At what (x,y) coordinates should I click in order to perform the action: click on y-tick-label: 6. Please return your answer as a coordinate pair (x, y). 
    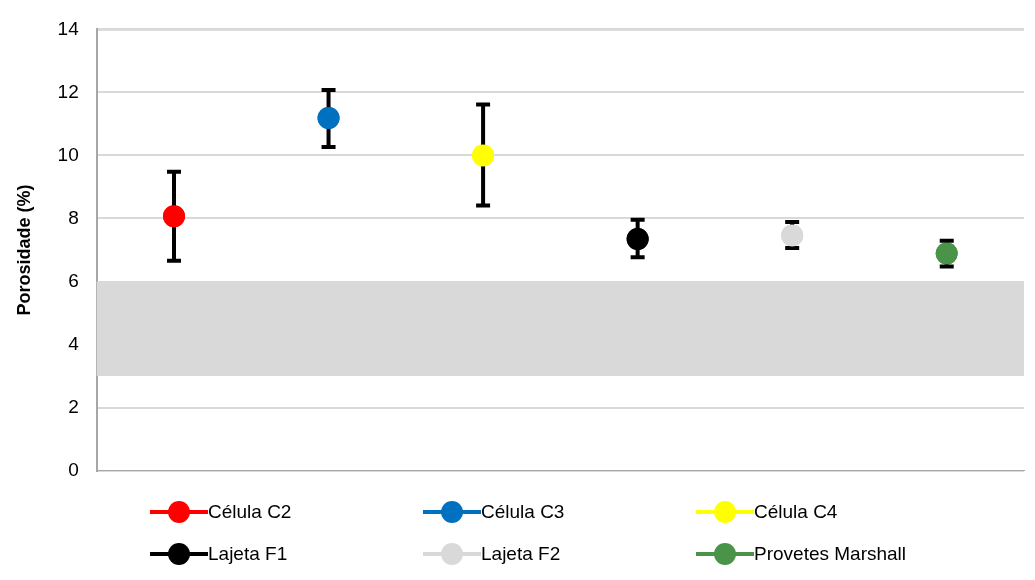
    Looking at the image, I should click on (73, 280).